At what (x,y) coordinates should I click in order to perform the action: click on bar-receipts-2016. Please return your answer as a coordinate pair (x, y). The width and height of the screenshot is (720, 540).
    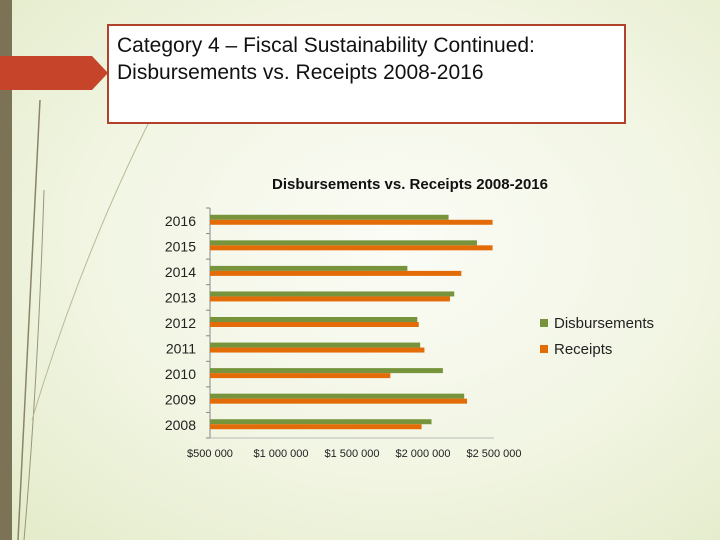
    Looking at the image, I should click on (351, 222).